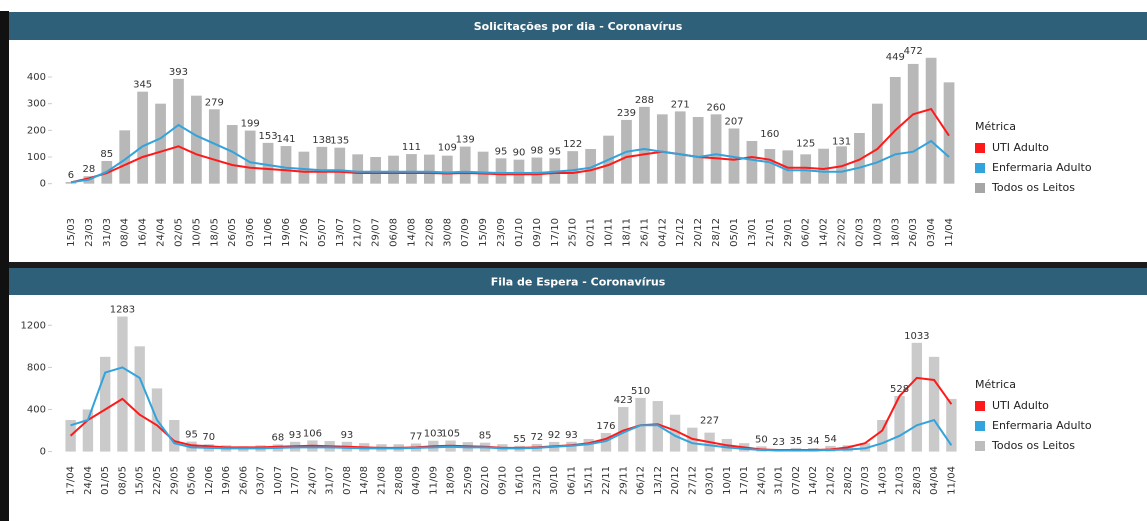  Describe the element at coordinates (865, 480) in the screenshot. I see `x-tick-label: 07/03` at that location.